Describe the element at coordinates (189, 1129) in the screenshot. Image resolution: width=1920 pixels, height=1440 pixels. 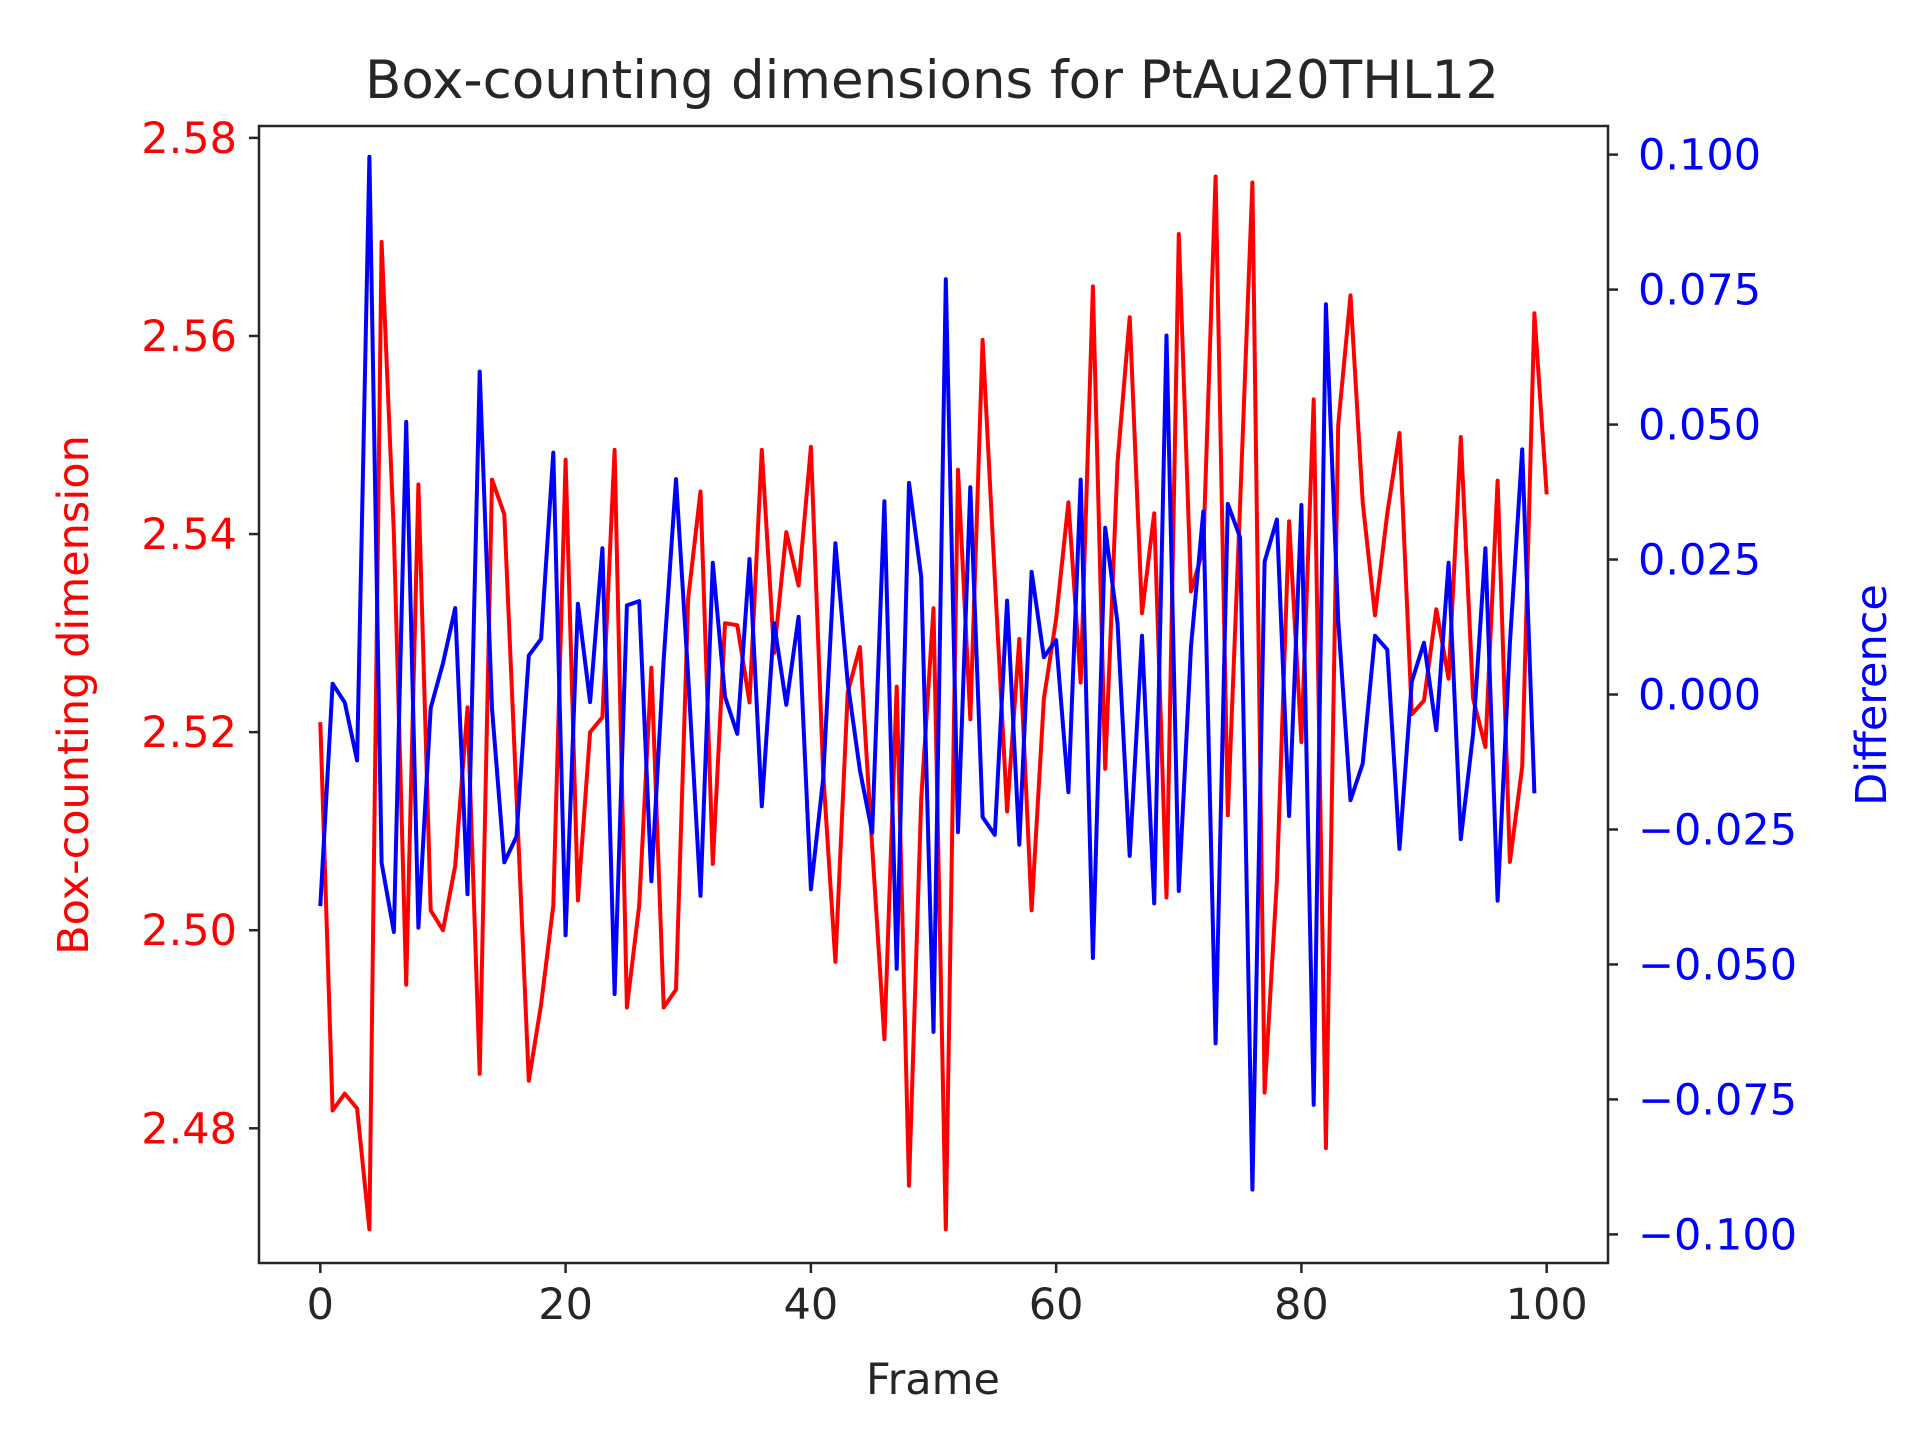
I see `y-left-tick-label: 2.48` at that location.